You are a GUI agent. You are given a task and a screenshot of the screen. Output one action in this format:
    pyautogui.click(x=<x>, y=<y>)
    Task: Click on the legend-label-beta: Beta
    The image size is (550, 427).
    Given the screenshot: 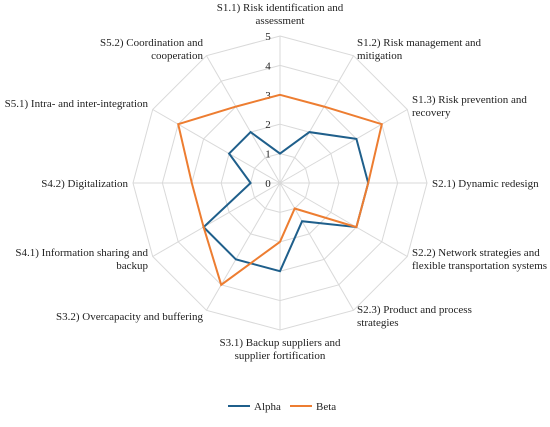 What is the action you would take?
    pyautogui.click(x=326, y=407)
    